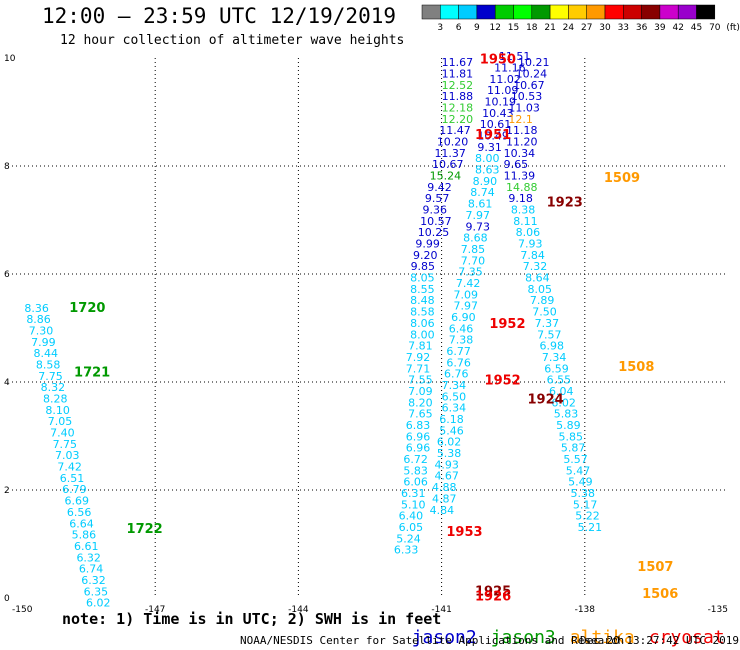  Describe the element at coordinates (87, 308) in the screenshot. I see `track-label: 1720` at that location.